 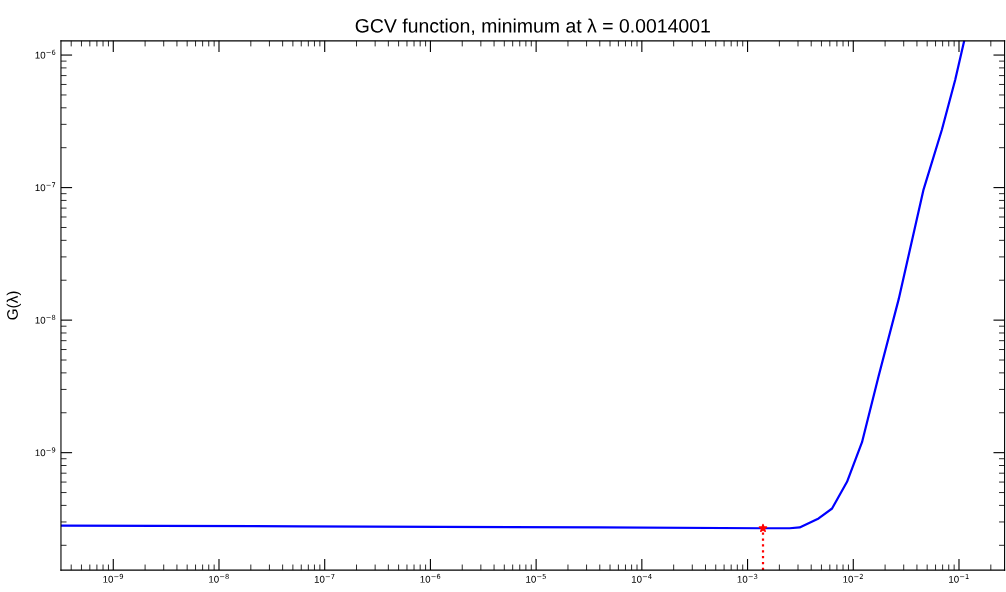 What do you see at coordinates (324, 578) in the screenshot?
I see `x-tick-label: 10$^{−7}$` at bounding box center [324, 578].